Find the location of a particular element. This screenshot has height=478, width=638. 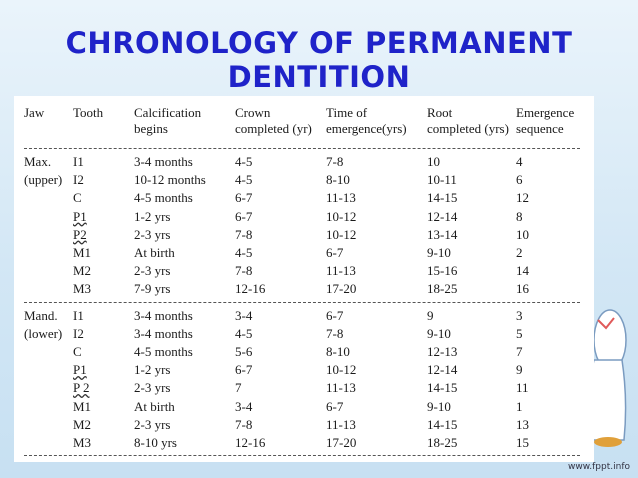

table-cell: 14 is located at coordinates (522, 271).